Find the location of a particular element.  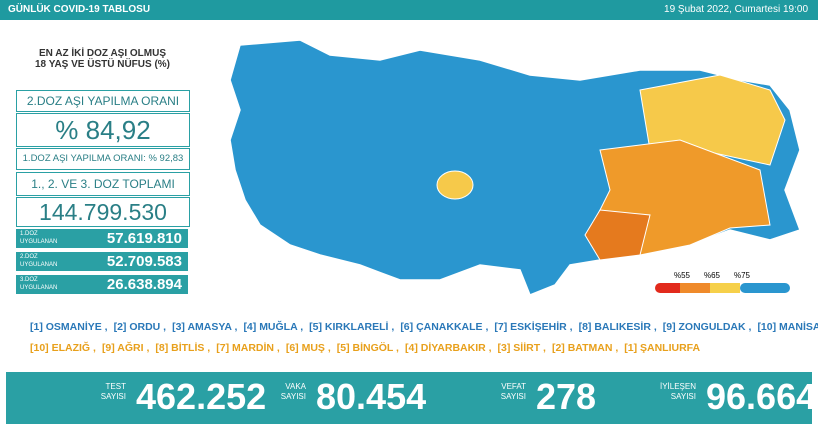

ranking-item: [4] DİYARBAKIR , is located at coordinates (448, 348).